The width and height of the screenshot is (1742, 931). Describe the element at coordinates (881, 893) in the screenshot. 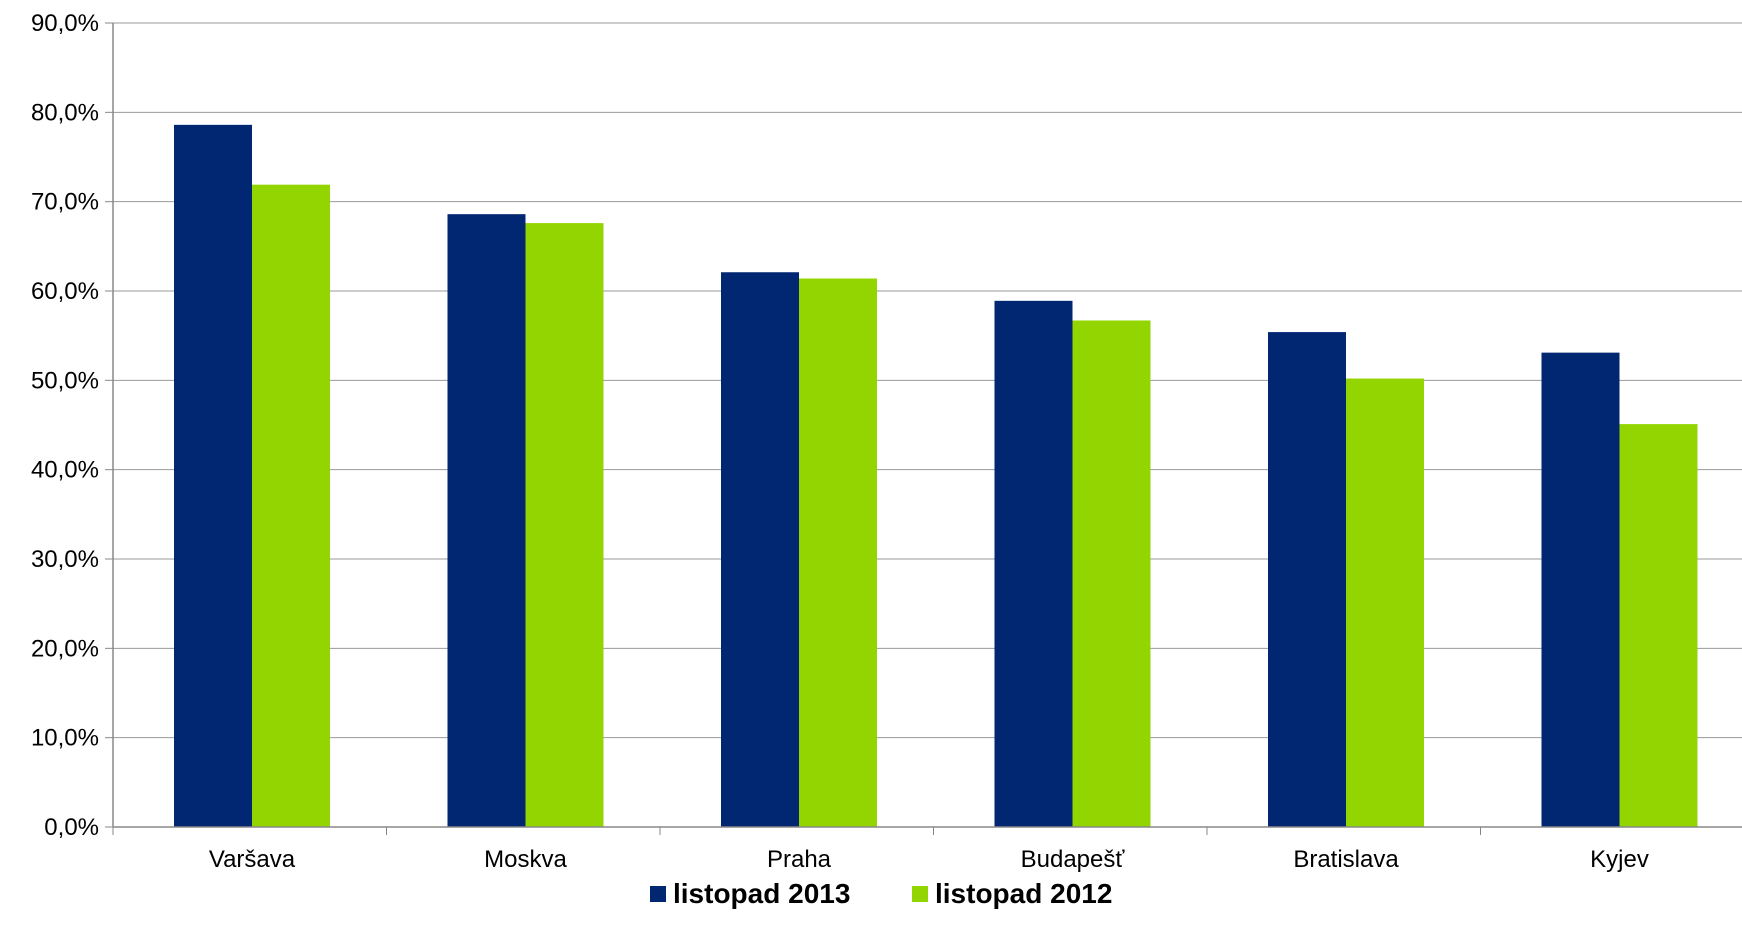

I see `legend: listopad 2013 listopad 2012` at that location.